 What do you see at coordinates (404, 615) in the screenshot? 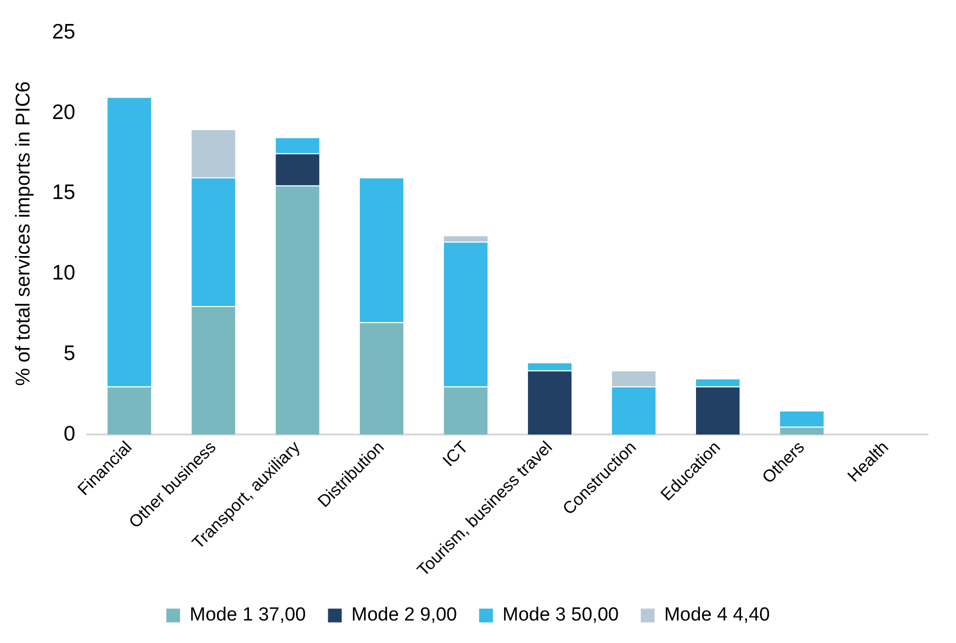
I see `legend-label: Mode 2 9,00` at bounding box center [404, 615].